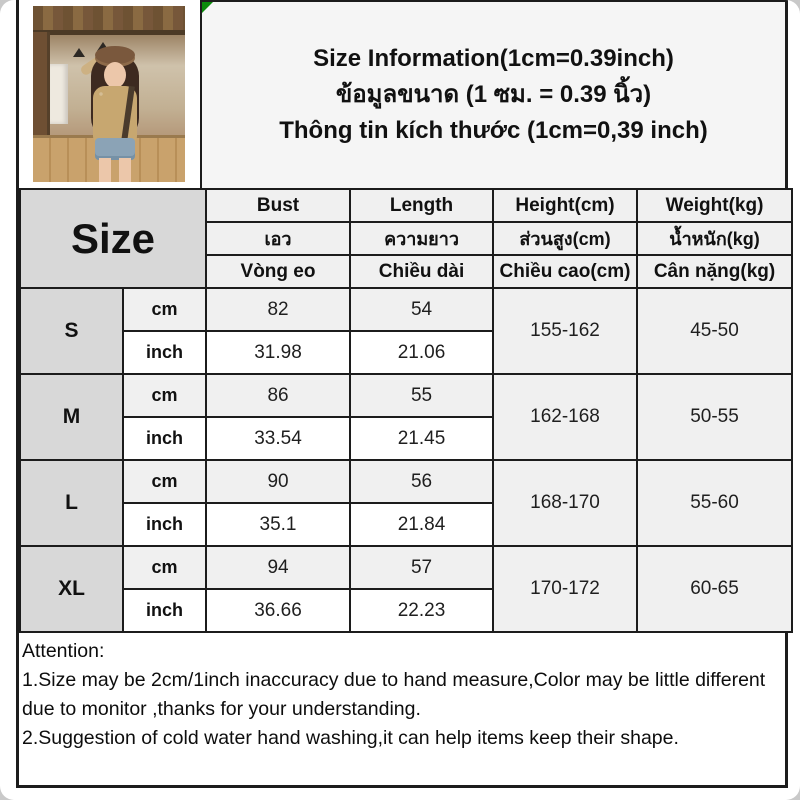 This screenshot has height=800, width=800. Describe the element at coordinates (422, 238) in the screenshot. I see `column-header-length-th: ความยาว` at that location.